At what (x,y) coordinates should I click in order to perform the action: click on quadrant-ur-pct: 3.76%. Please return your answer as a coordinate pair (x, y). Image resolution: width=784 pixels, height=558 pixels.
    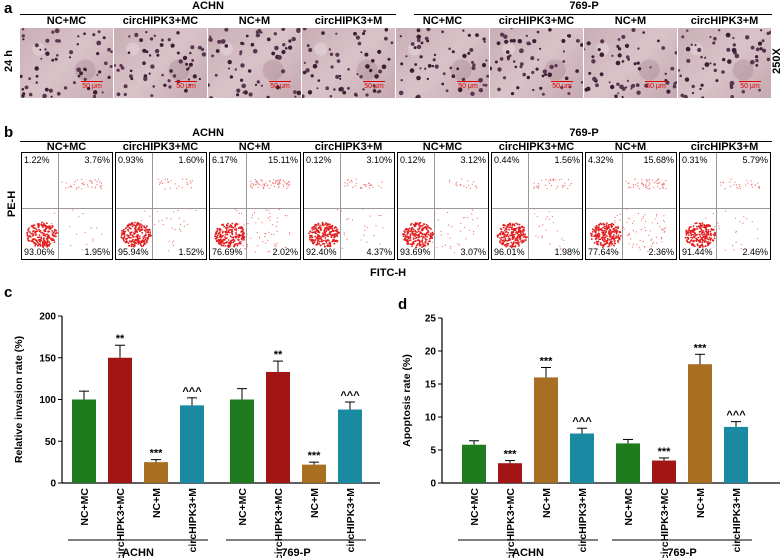
    Looking at the image, I should click on (97, 160).